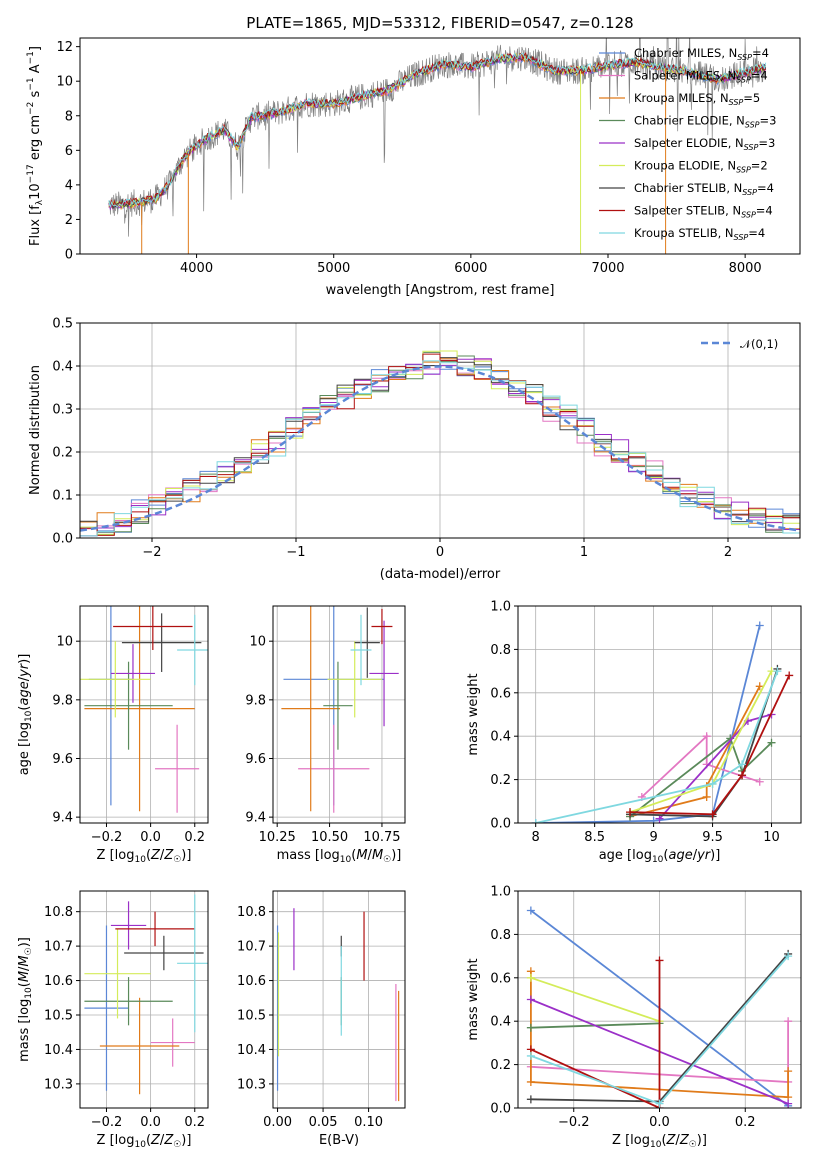  I want to click on legend-entry: 𝒩(0,1), so click(759, 344).